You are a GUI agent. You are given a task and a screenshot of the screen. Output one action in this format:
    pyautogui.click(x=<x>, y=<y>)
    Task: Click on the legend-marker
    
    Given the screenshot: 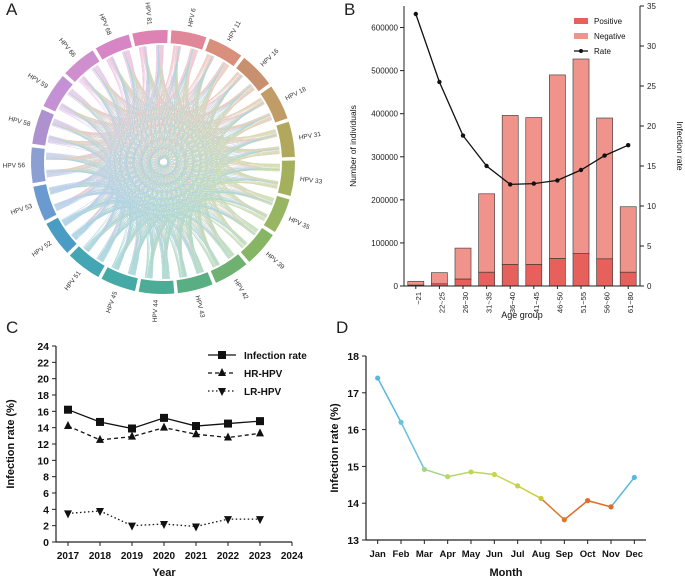 What is the action you would take?
    pyautogui.click(x=222, y=355)
    